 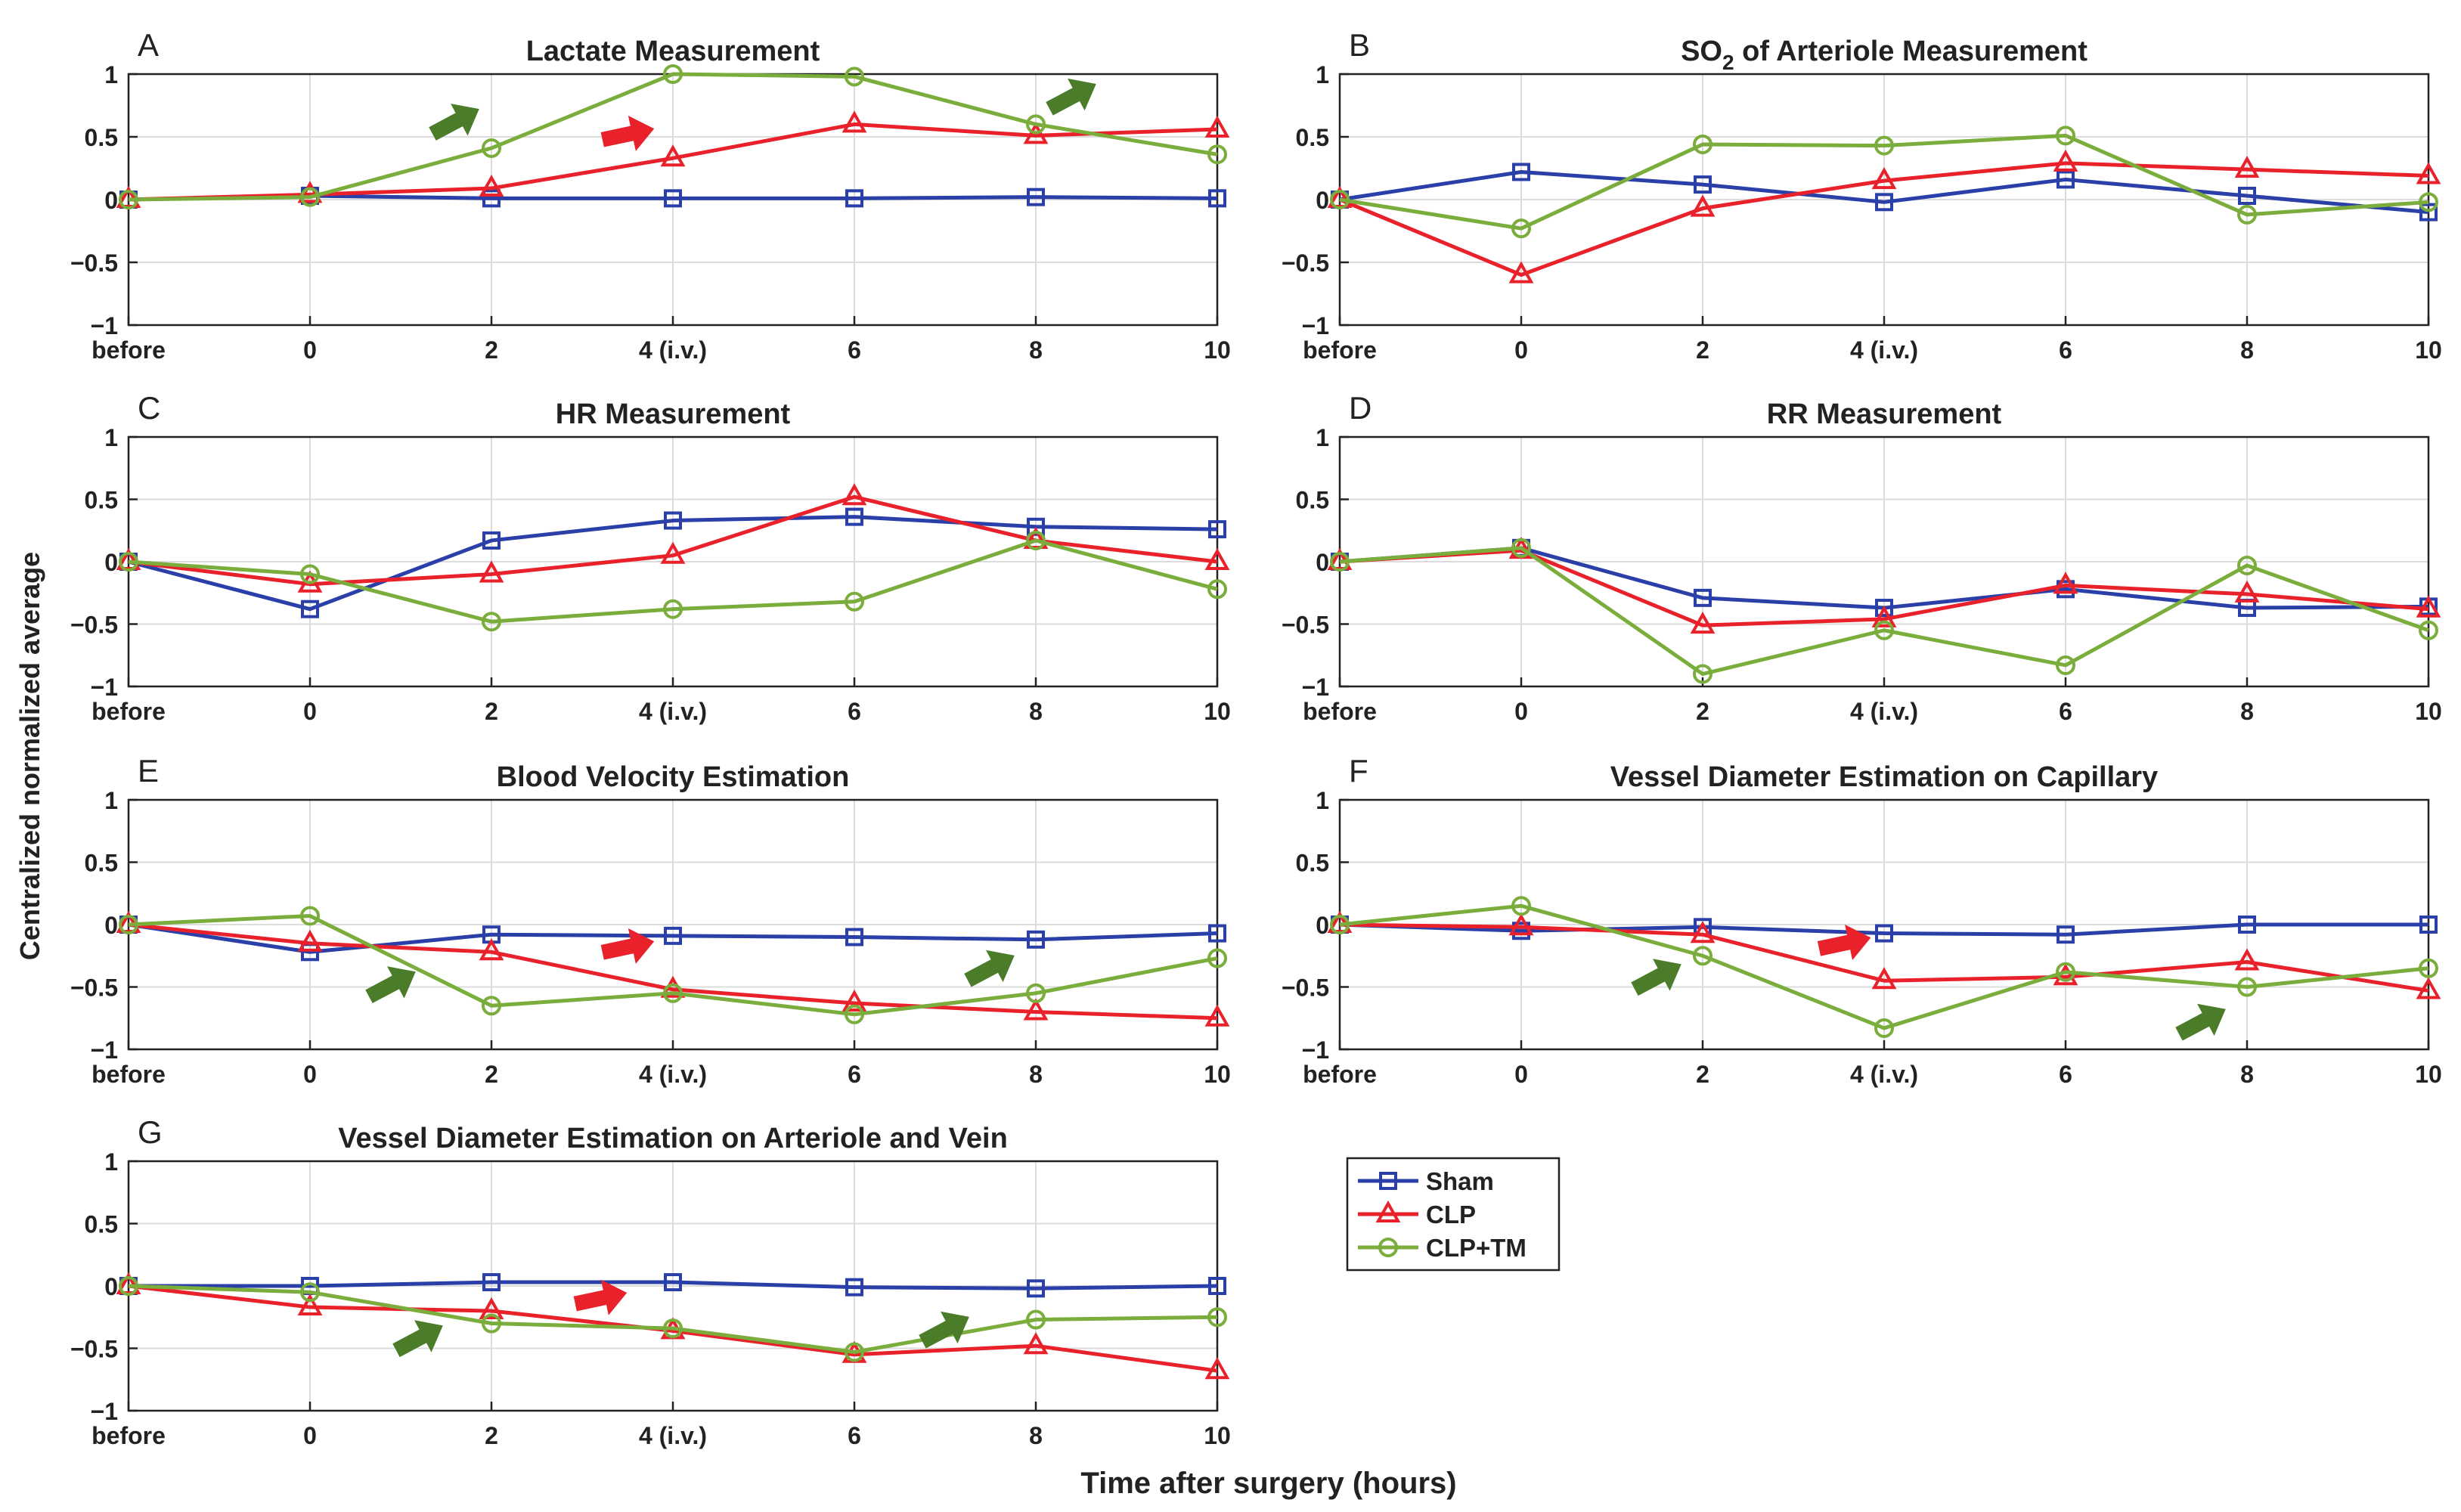 I want to click on legend-marker, so click(x=1388, y=1181).